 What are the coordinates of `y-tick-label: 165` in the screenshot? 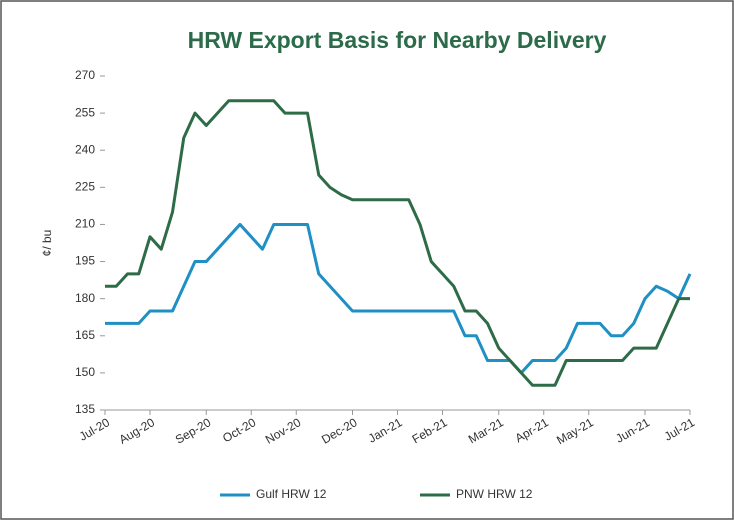 It's located at (85, 335).